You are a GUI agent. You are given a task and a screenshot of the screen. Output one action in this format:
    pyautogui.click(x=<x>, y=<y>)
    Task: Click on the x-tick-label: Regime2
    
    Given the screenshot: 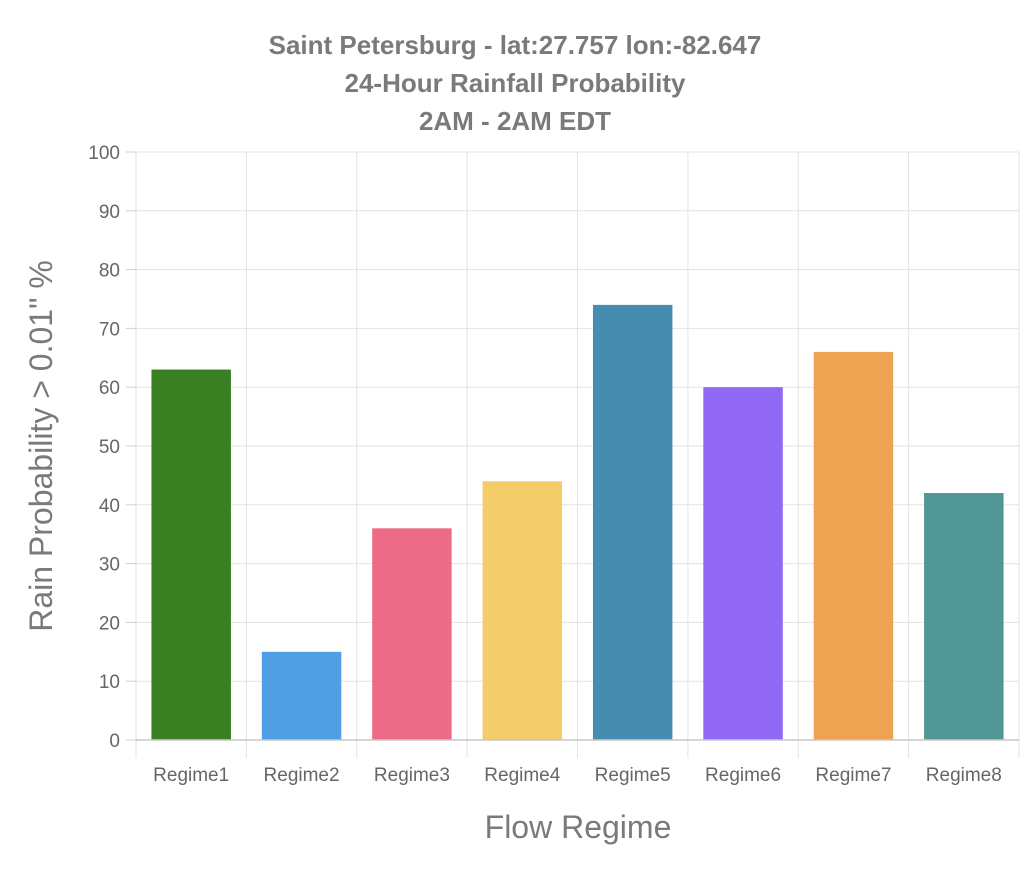 What is the action you would take?
    pyautogui.click(x=302, y=775)
    